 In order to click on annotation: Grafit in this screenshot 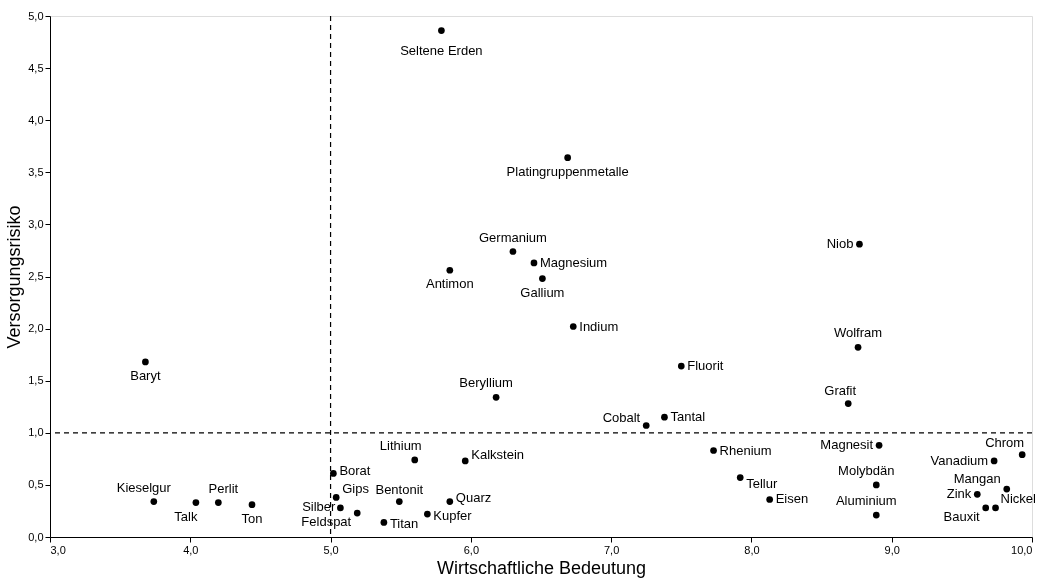, I will do `click(840, 390)`.